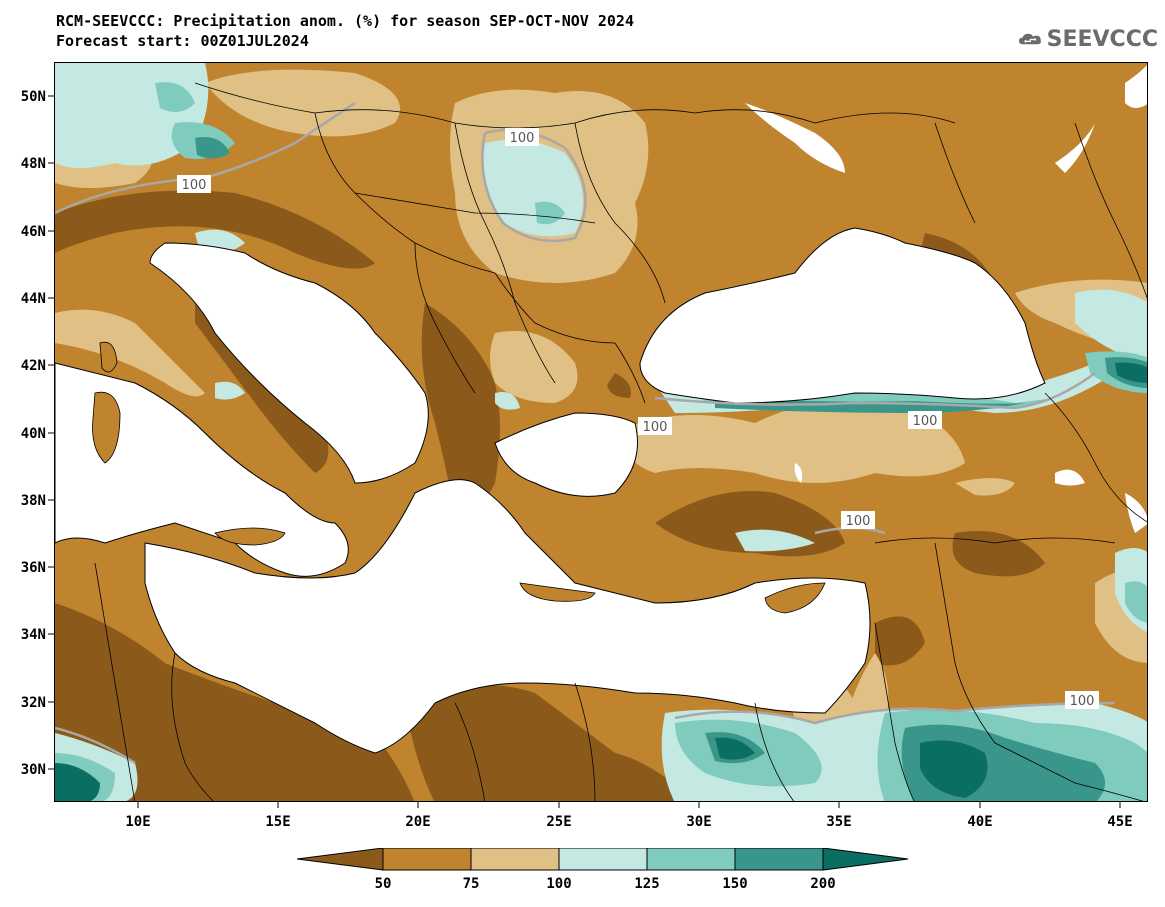 This screenshot has width=1165, height=907. I want to click on x-tick-label: 45E, so click(1119, 822).